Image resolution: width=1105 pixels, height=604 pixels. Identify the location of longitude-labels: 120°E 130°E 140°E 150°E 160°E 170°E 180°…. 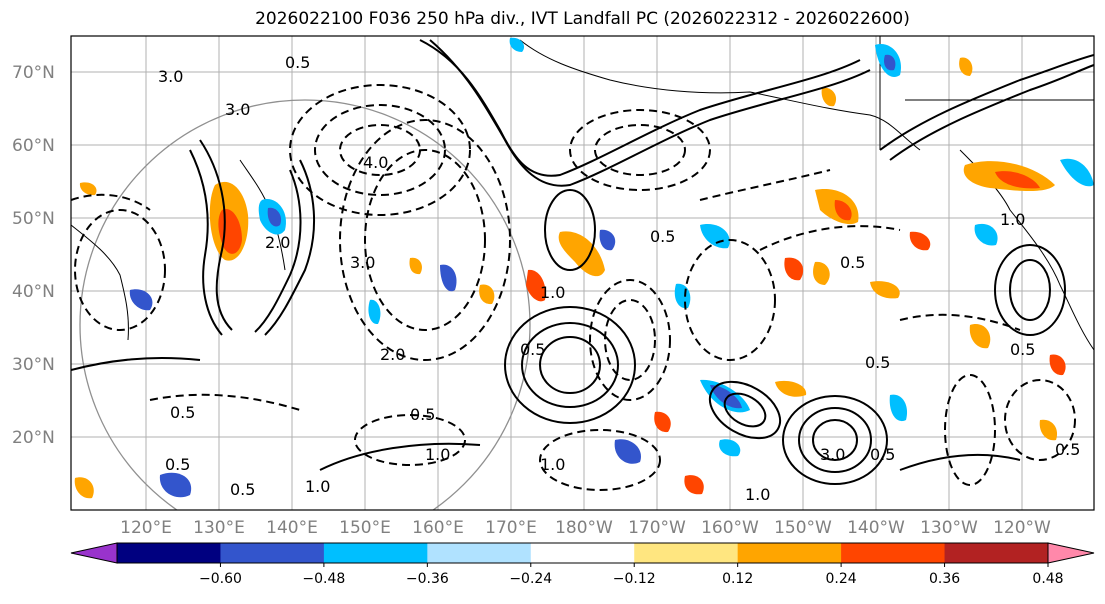
(585, 528).